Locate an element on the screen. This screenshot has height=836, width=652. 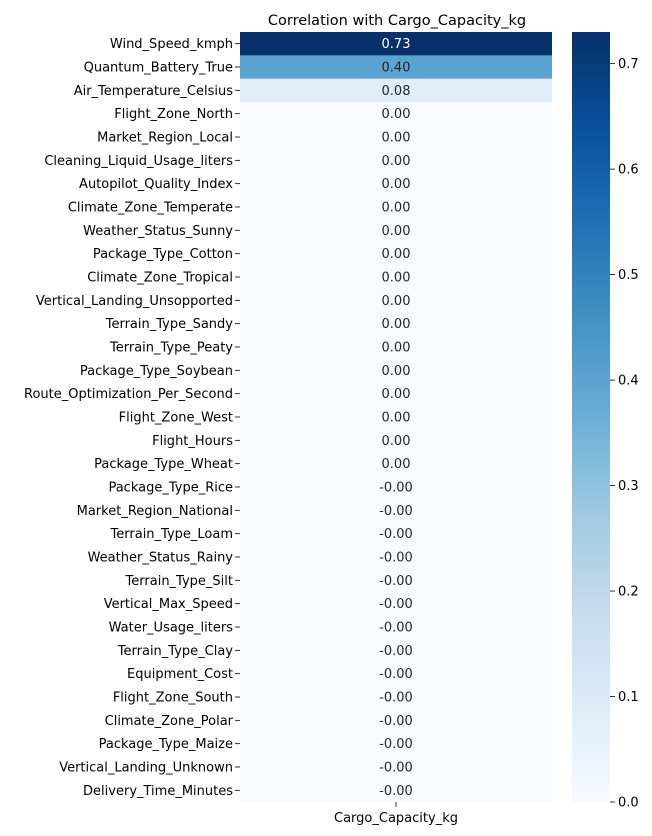
row-label: Autopilot_Quality_Index is located at coordinates (156, 184).